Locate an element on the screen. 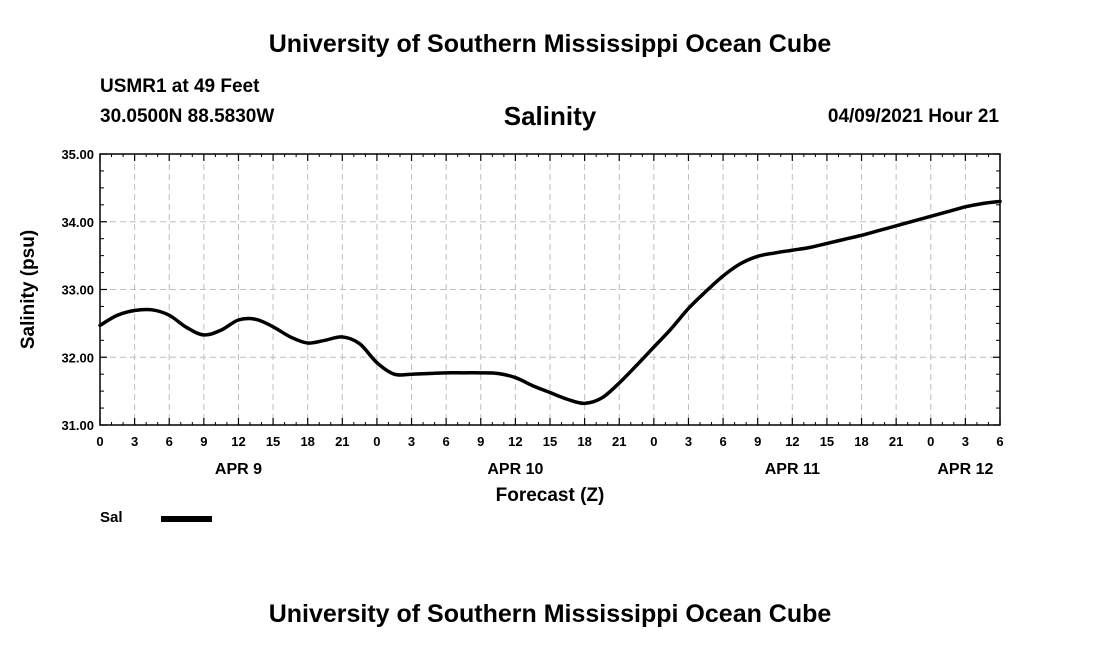  forecast-datetime: 04/09/2021 Hour 21 is located at coordinates (913, 116).